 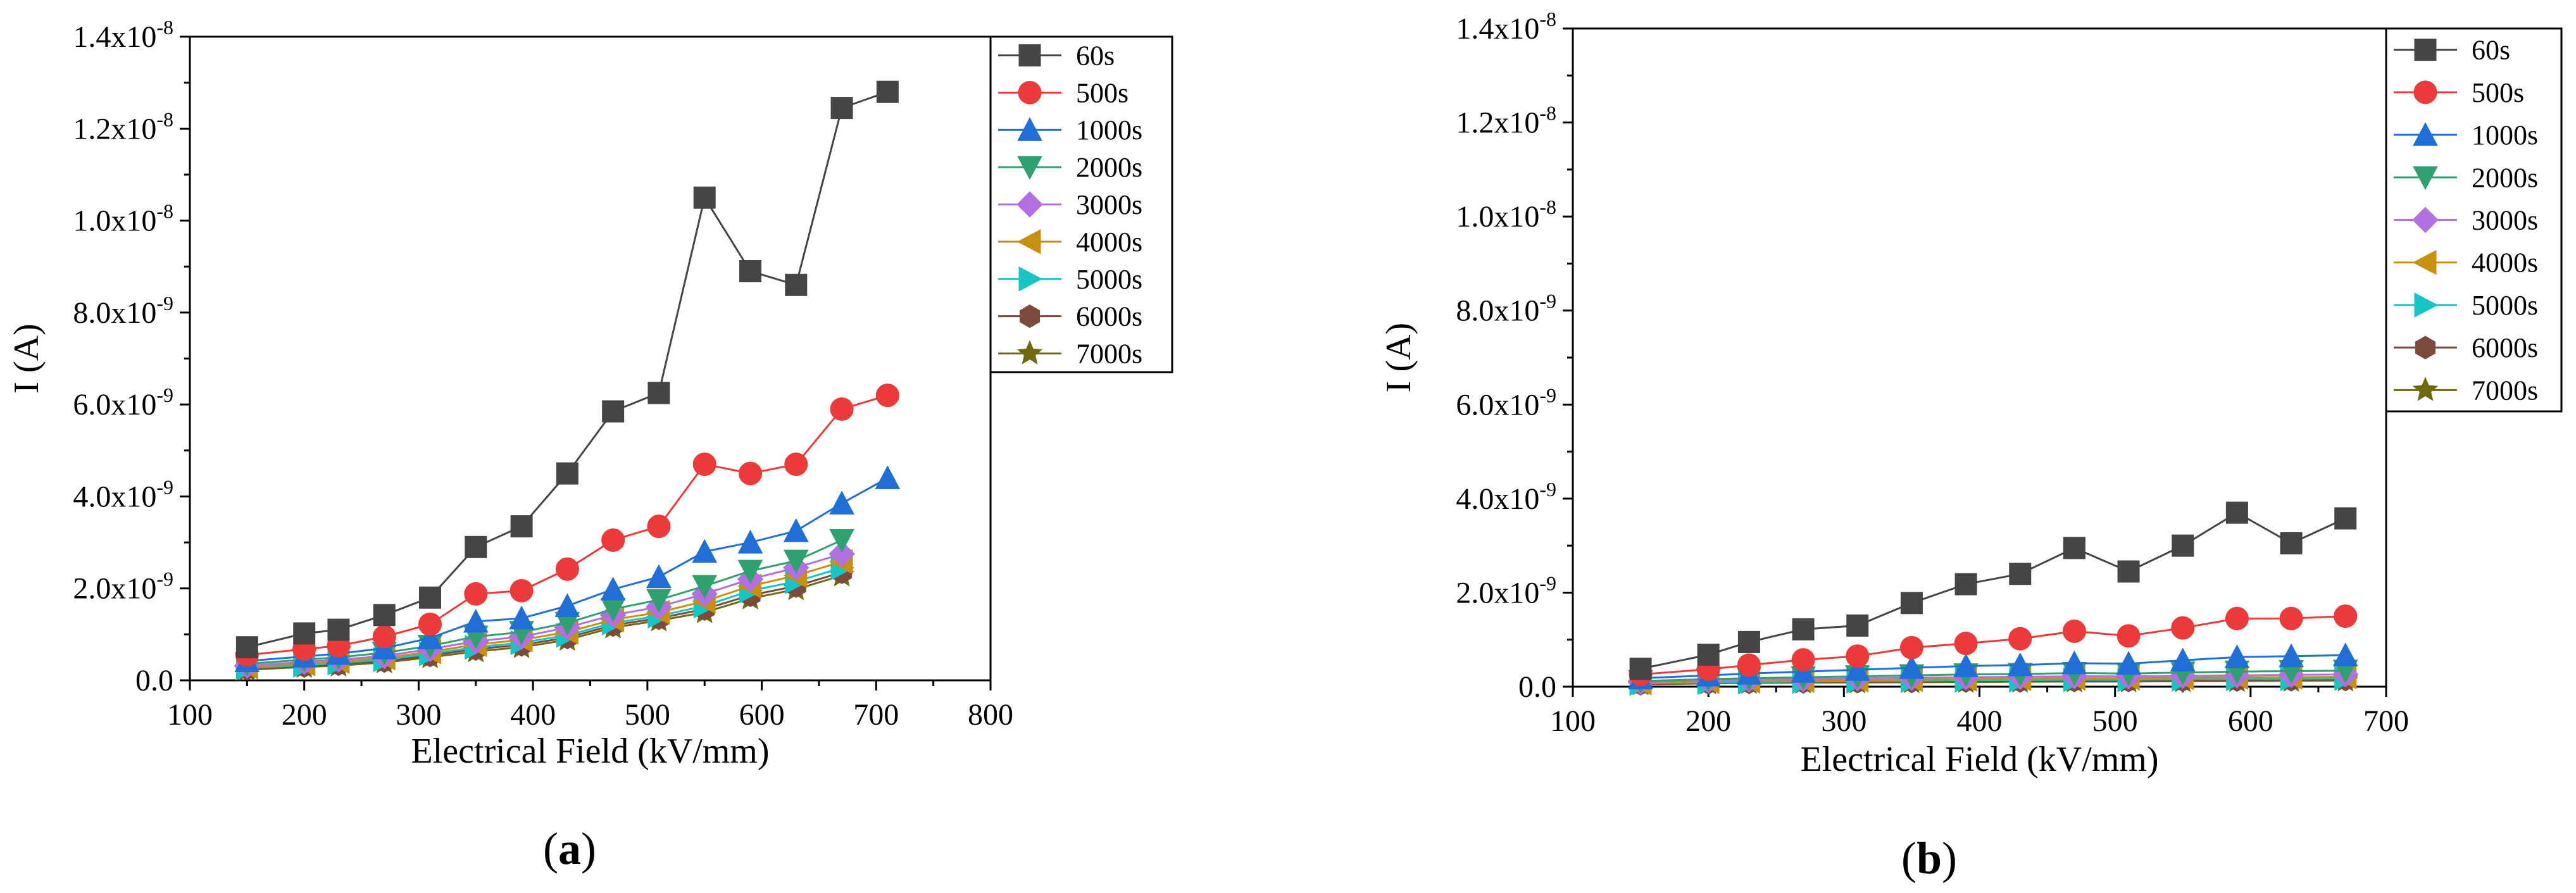 I want to click on y-tick-label: 2.0x10⁻⁹, so click(x=1506, y=590).